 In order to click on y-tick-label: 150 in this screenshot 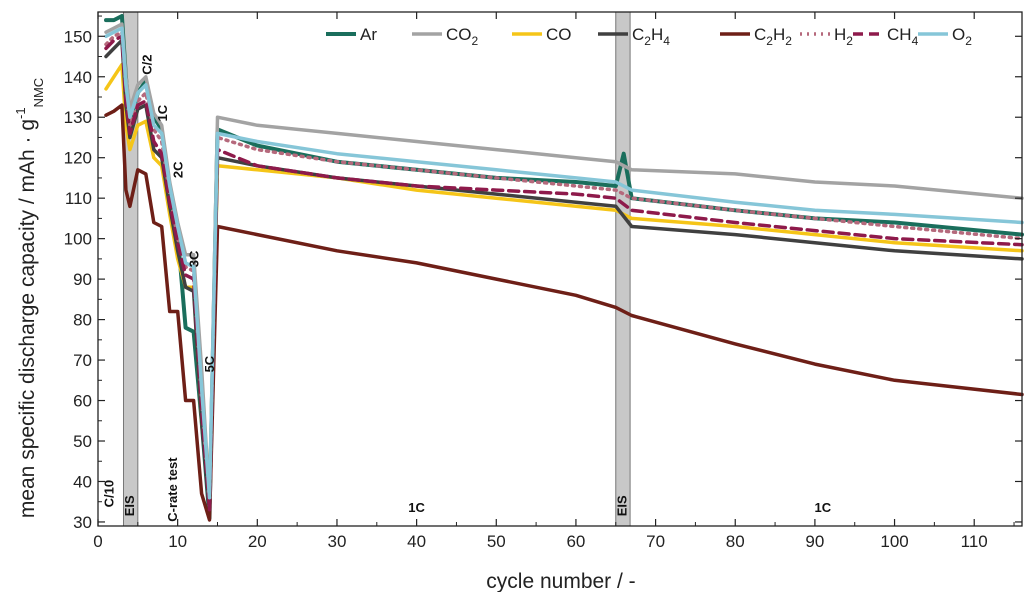, I will do `click(78, 36)`.